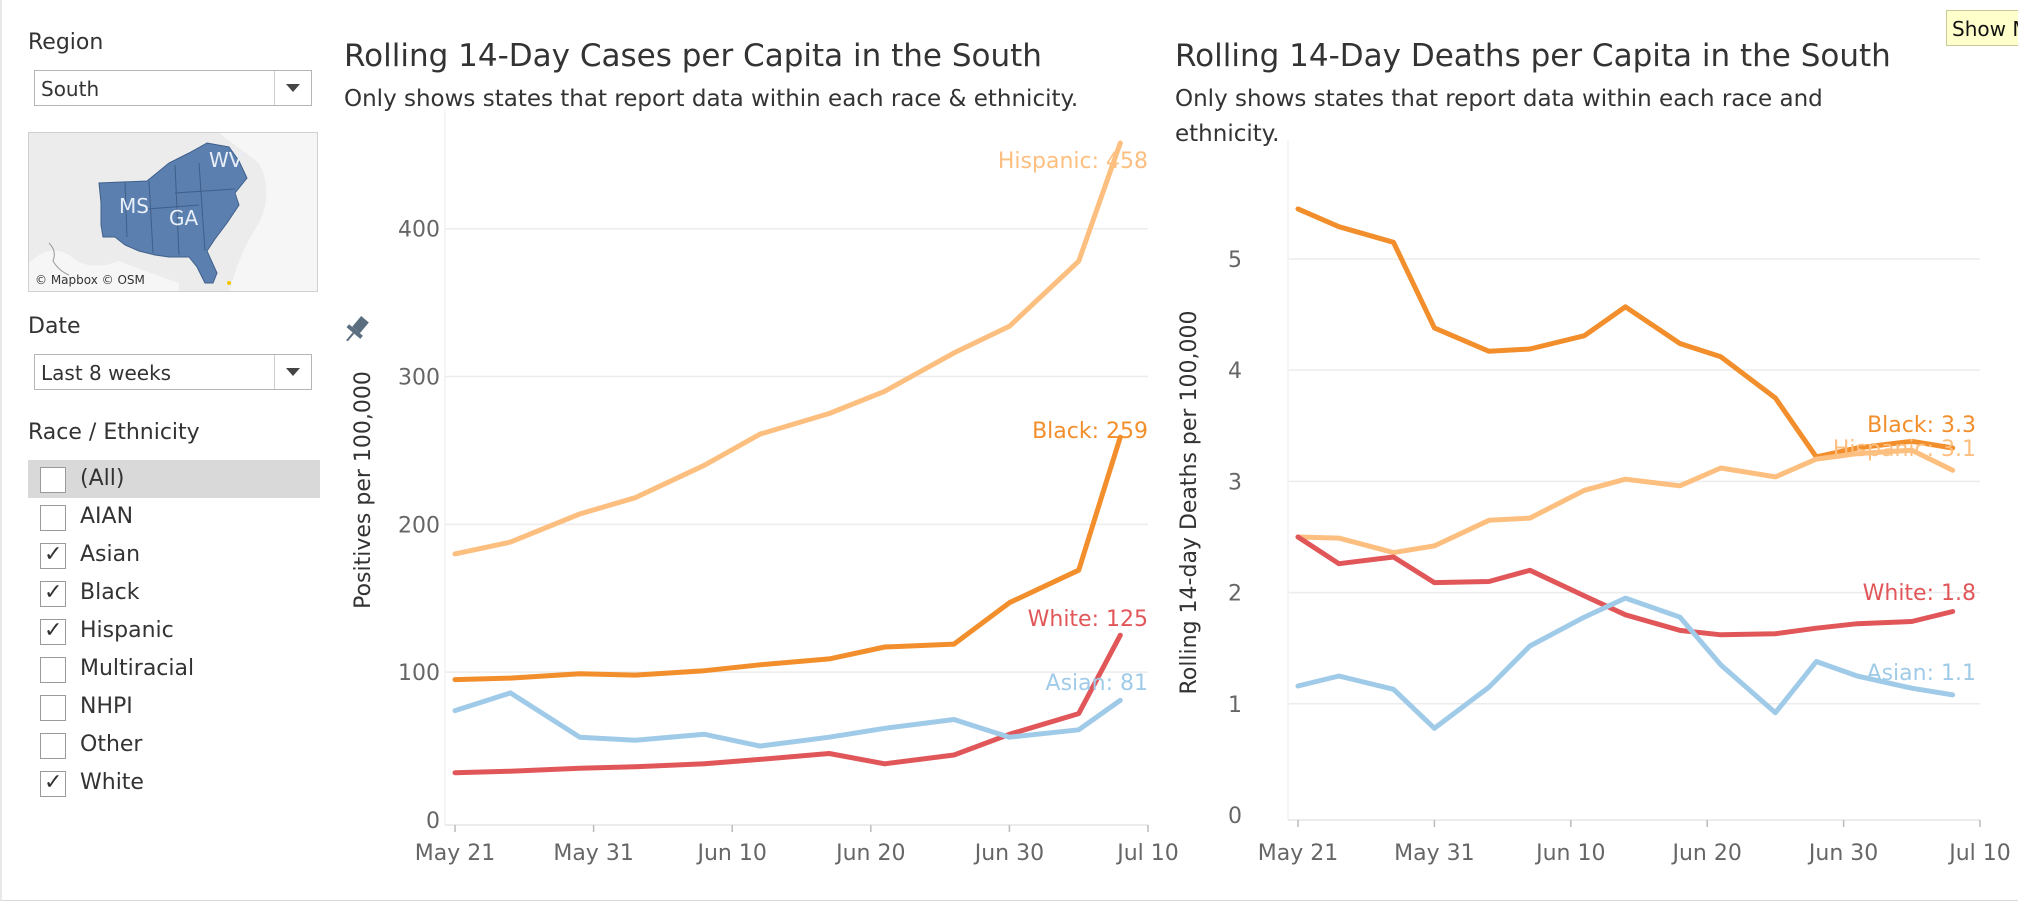 The width and height of the screenshot is (2018, 910). What do you see at coordinates (173, 88) in the screenshot?
I see `region-dropdown: South` at bounding box center [173, 88].